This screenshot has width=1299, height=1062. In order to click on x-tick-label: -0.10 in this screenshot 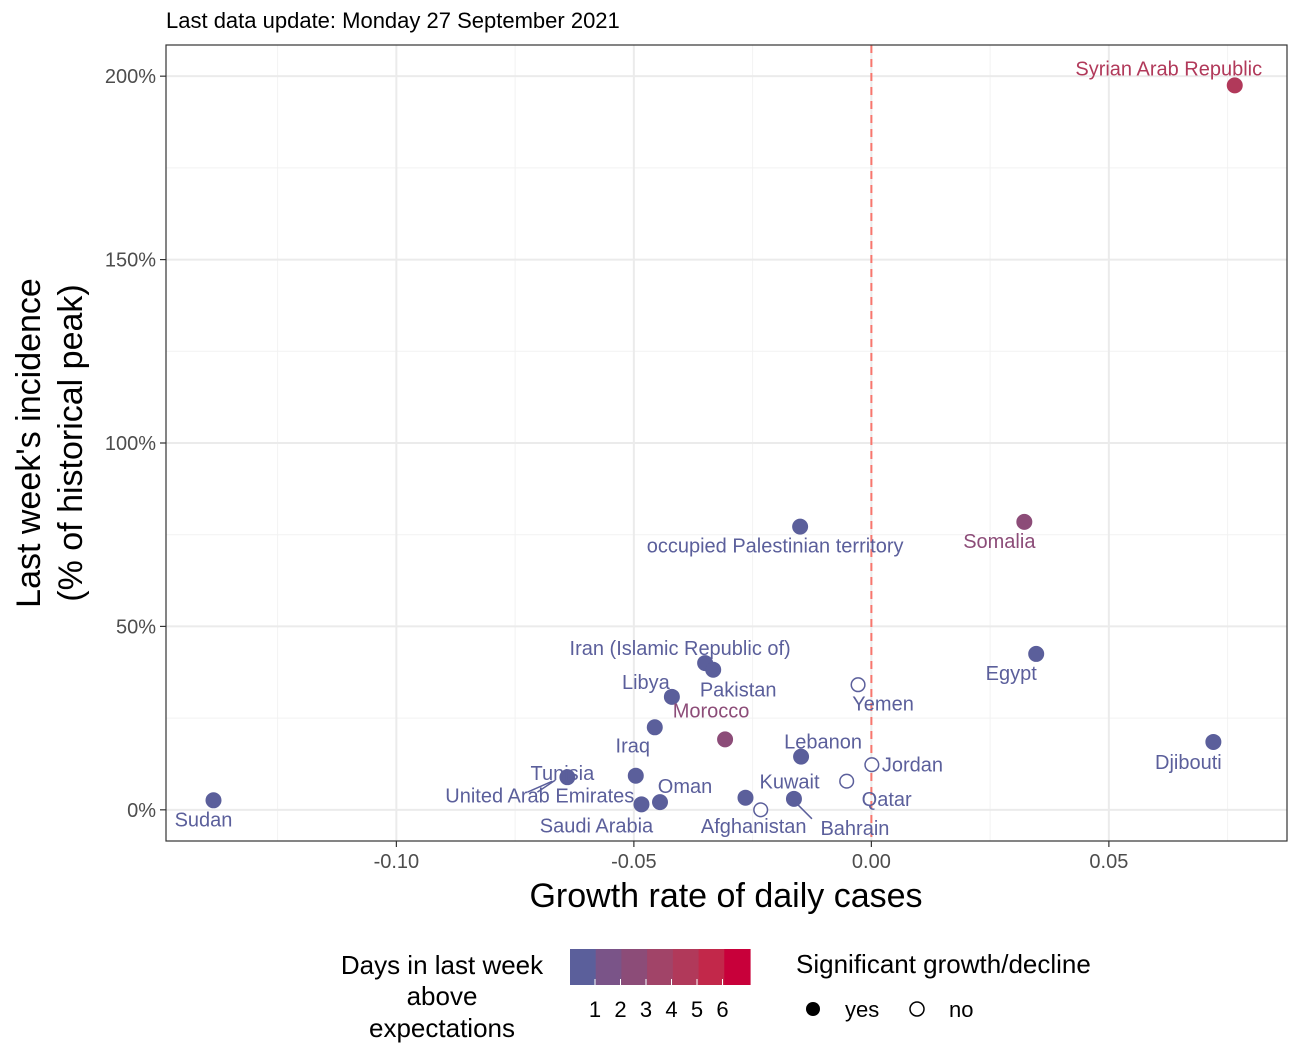, I will do `click(397, 862)`.